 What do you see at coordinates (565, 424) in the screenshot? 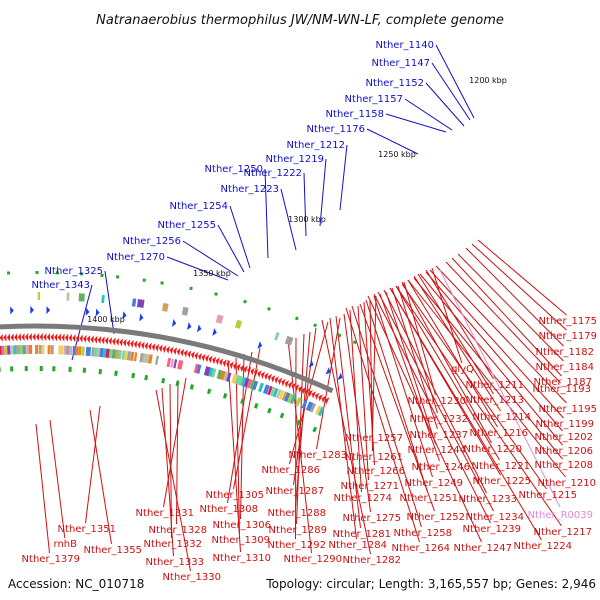
I see `gene-label-forward: Nther_1199` at bounding box center [565, 424].